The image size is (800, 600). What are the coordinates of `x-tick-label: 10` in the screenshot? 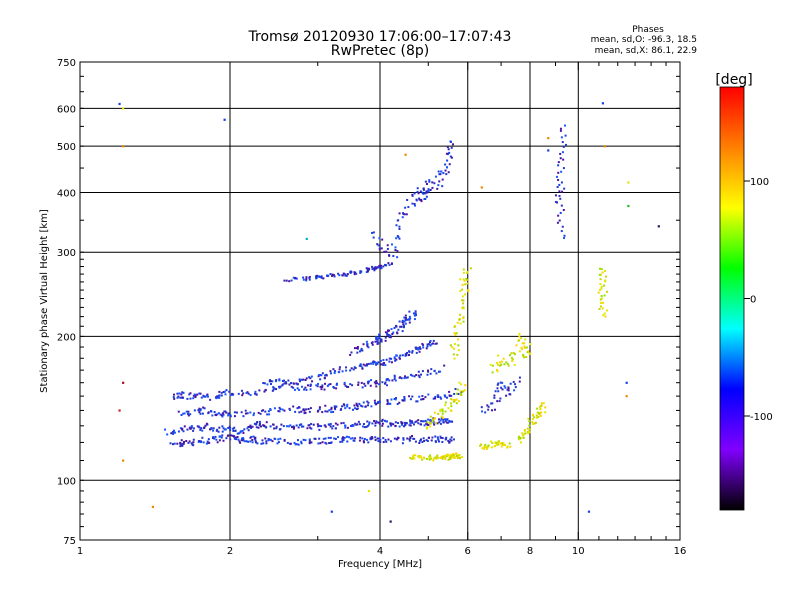 It's located at (578, 551).